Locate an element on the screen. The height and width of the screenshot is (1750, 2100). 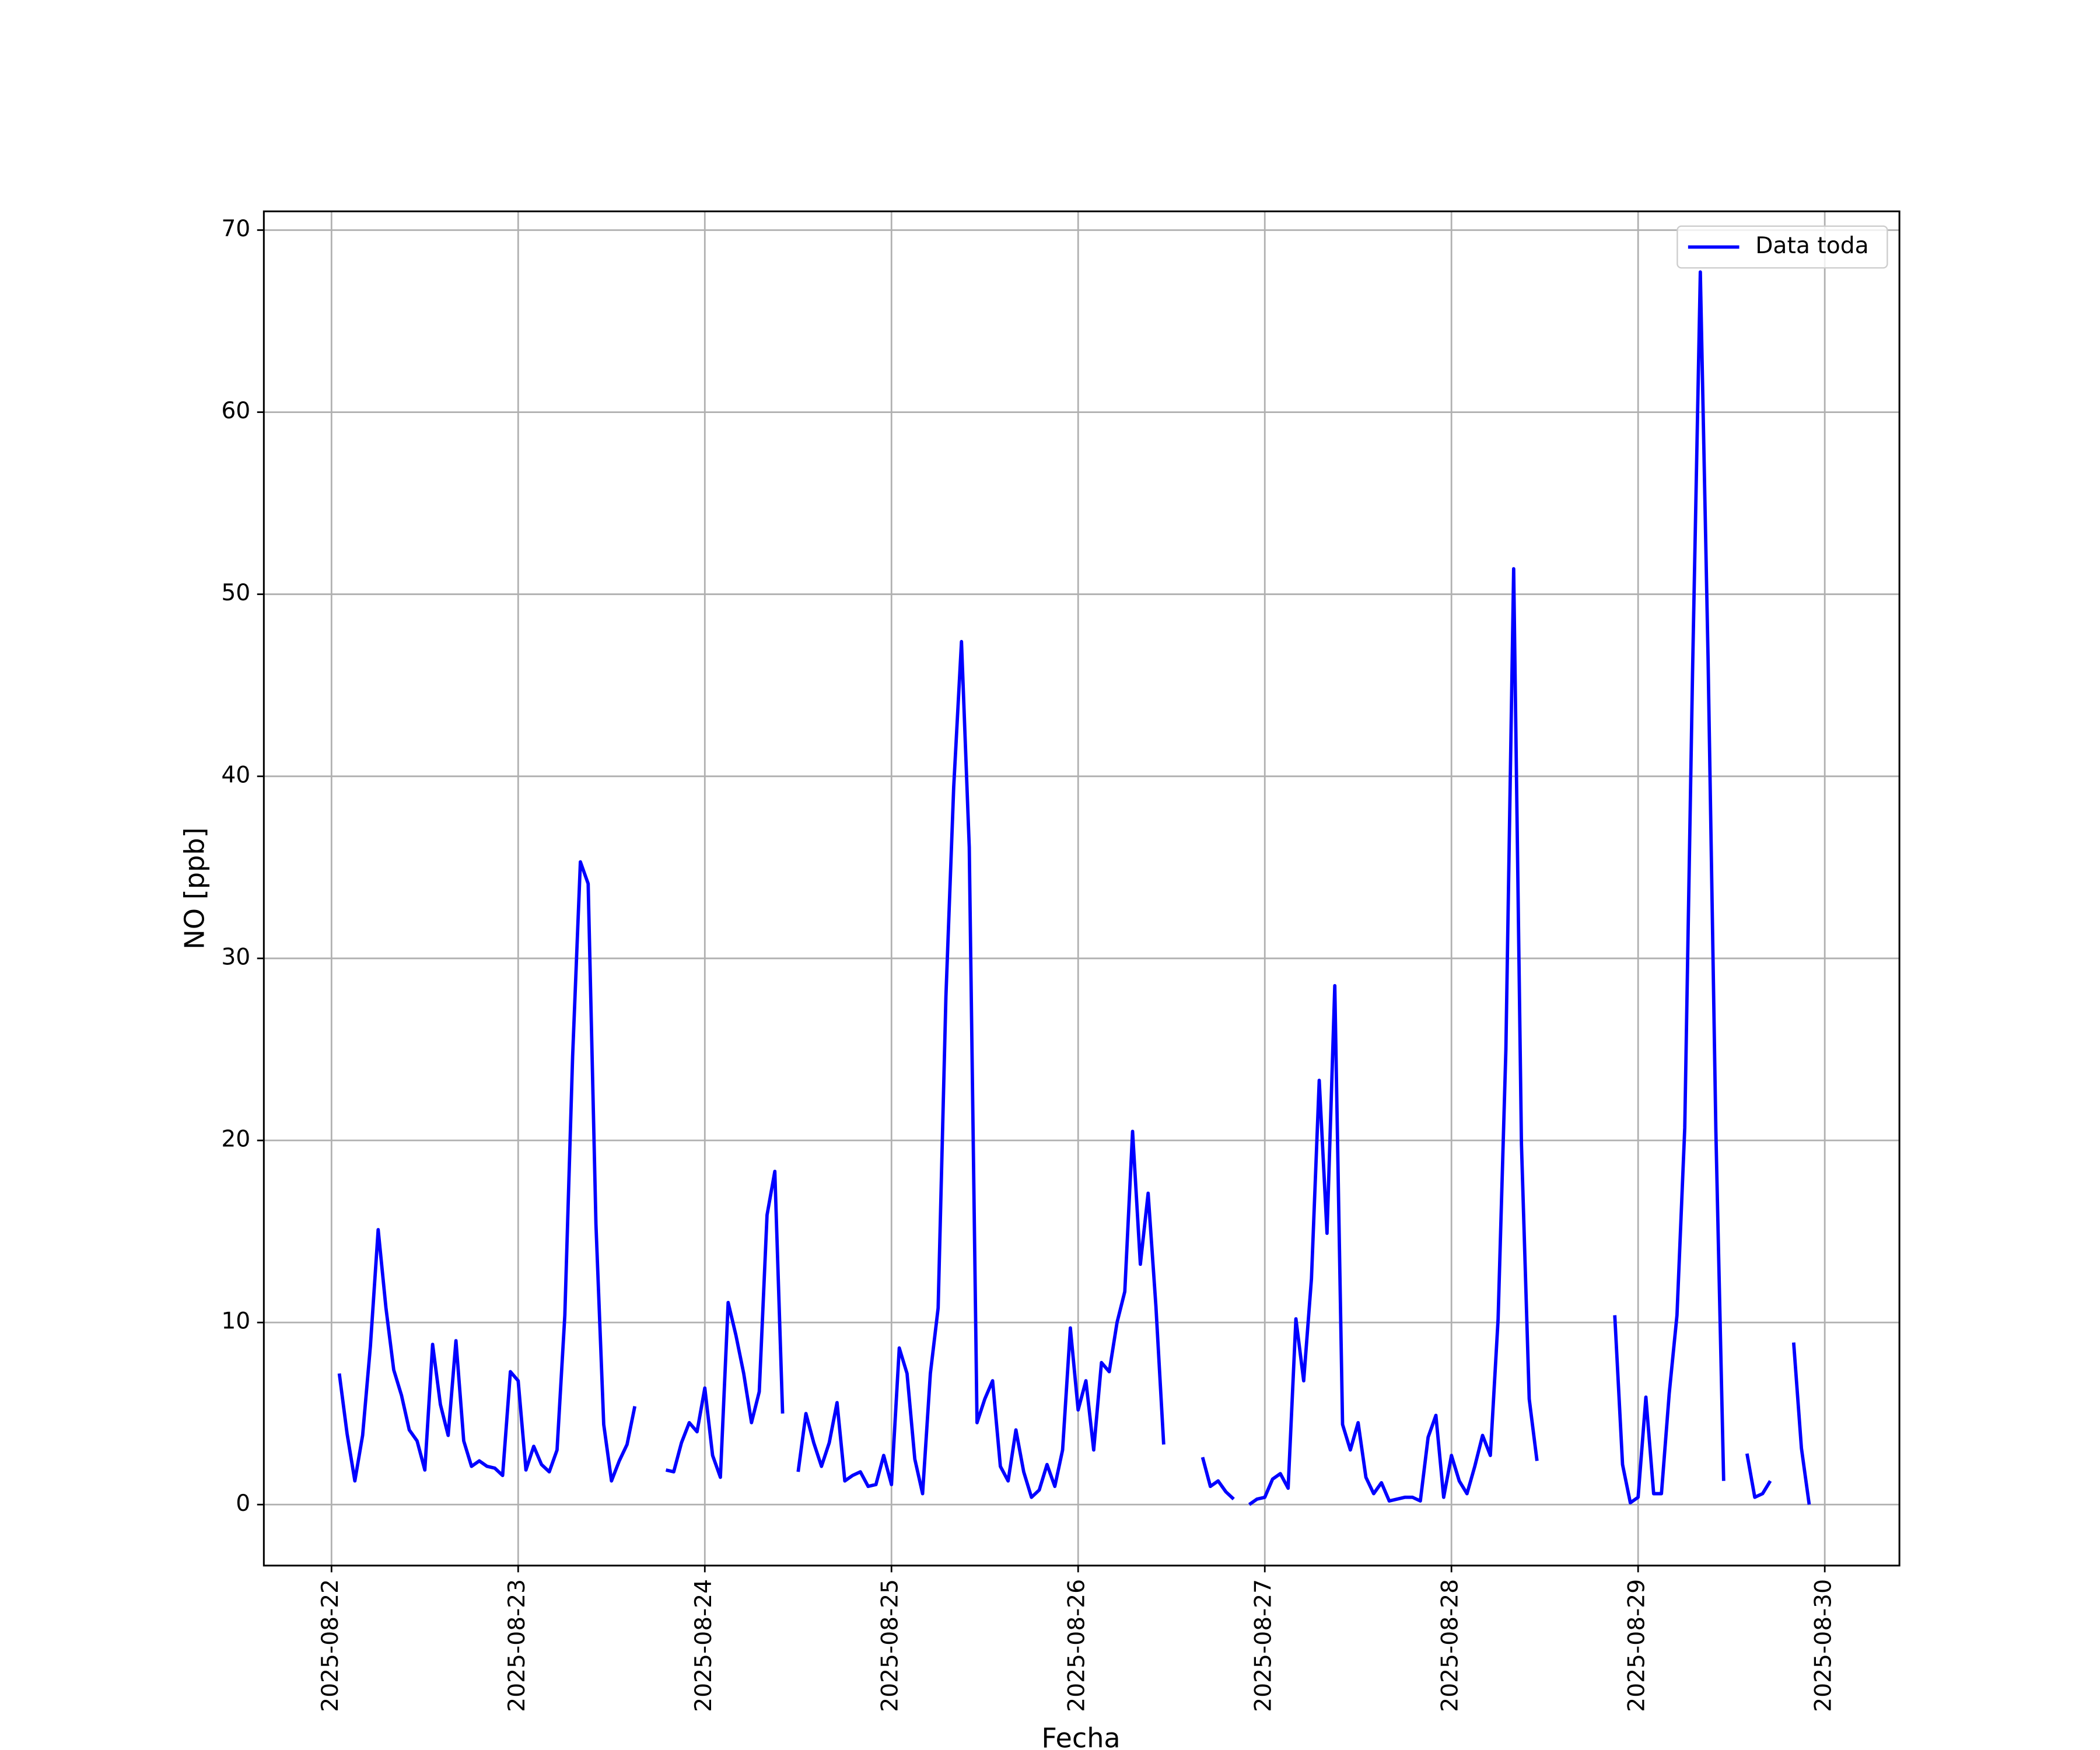
legend-box is located at coordinates (1782, 247).